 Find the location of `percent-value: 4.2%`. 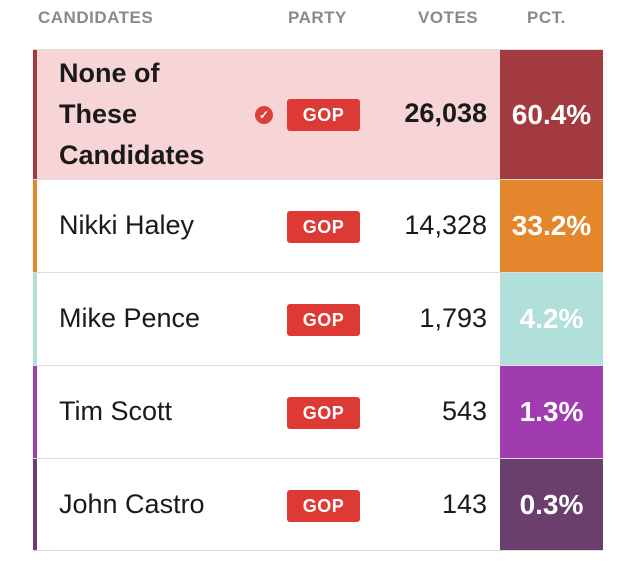

percent-value: 4.2% is located at coordinates (551, 318).